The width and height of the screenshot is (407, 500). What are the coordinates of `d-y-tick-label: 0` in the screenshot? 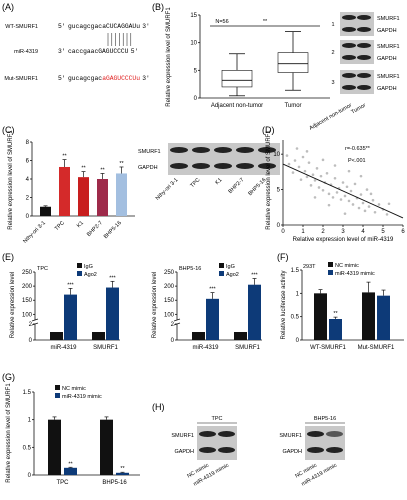 It's located at (279, 226).